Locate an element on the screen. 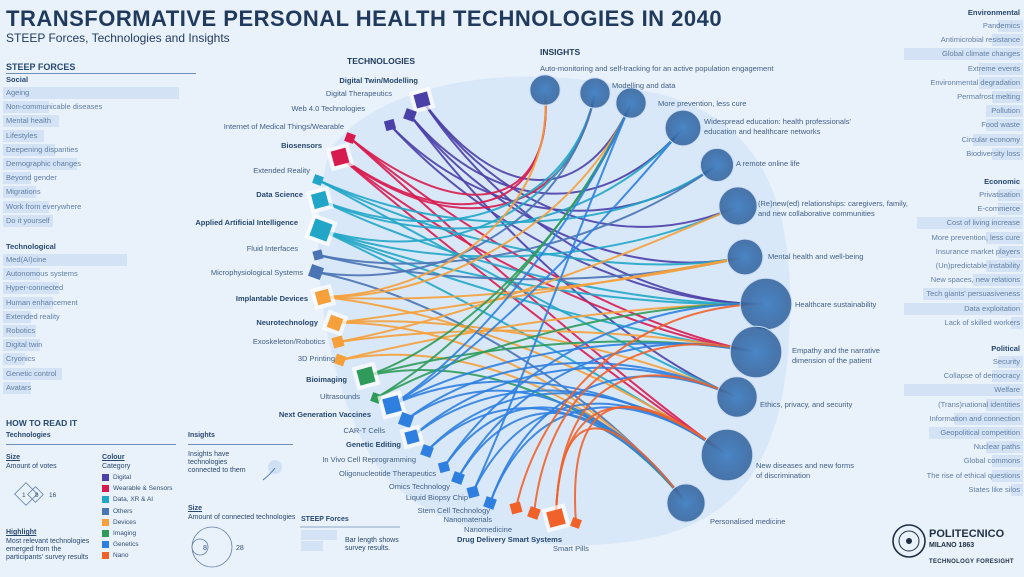 This screenshot has width=1024, height=577. insight-label: Modelling and data is located at coordinates (644, 85).